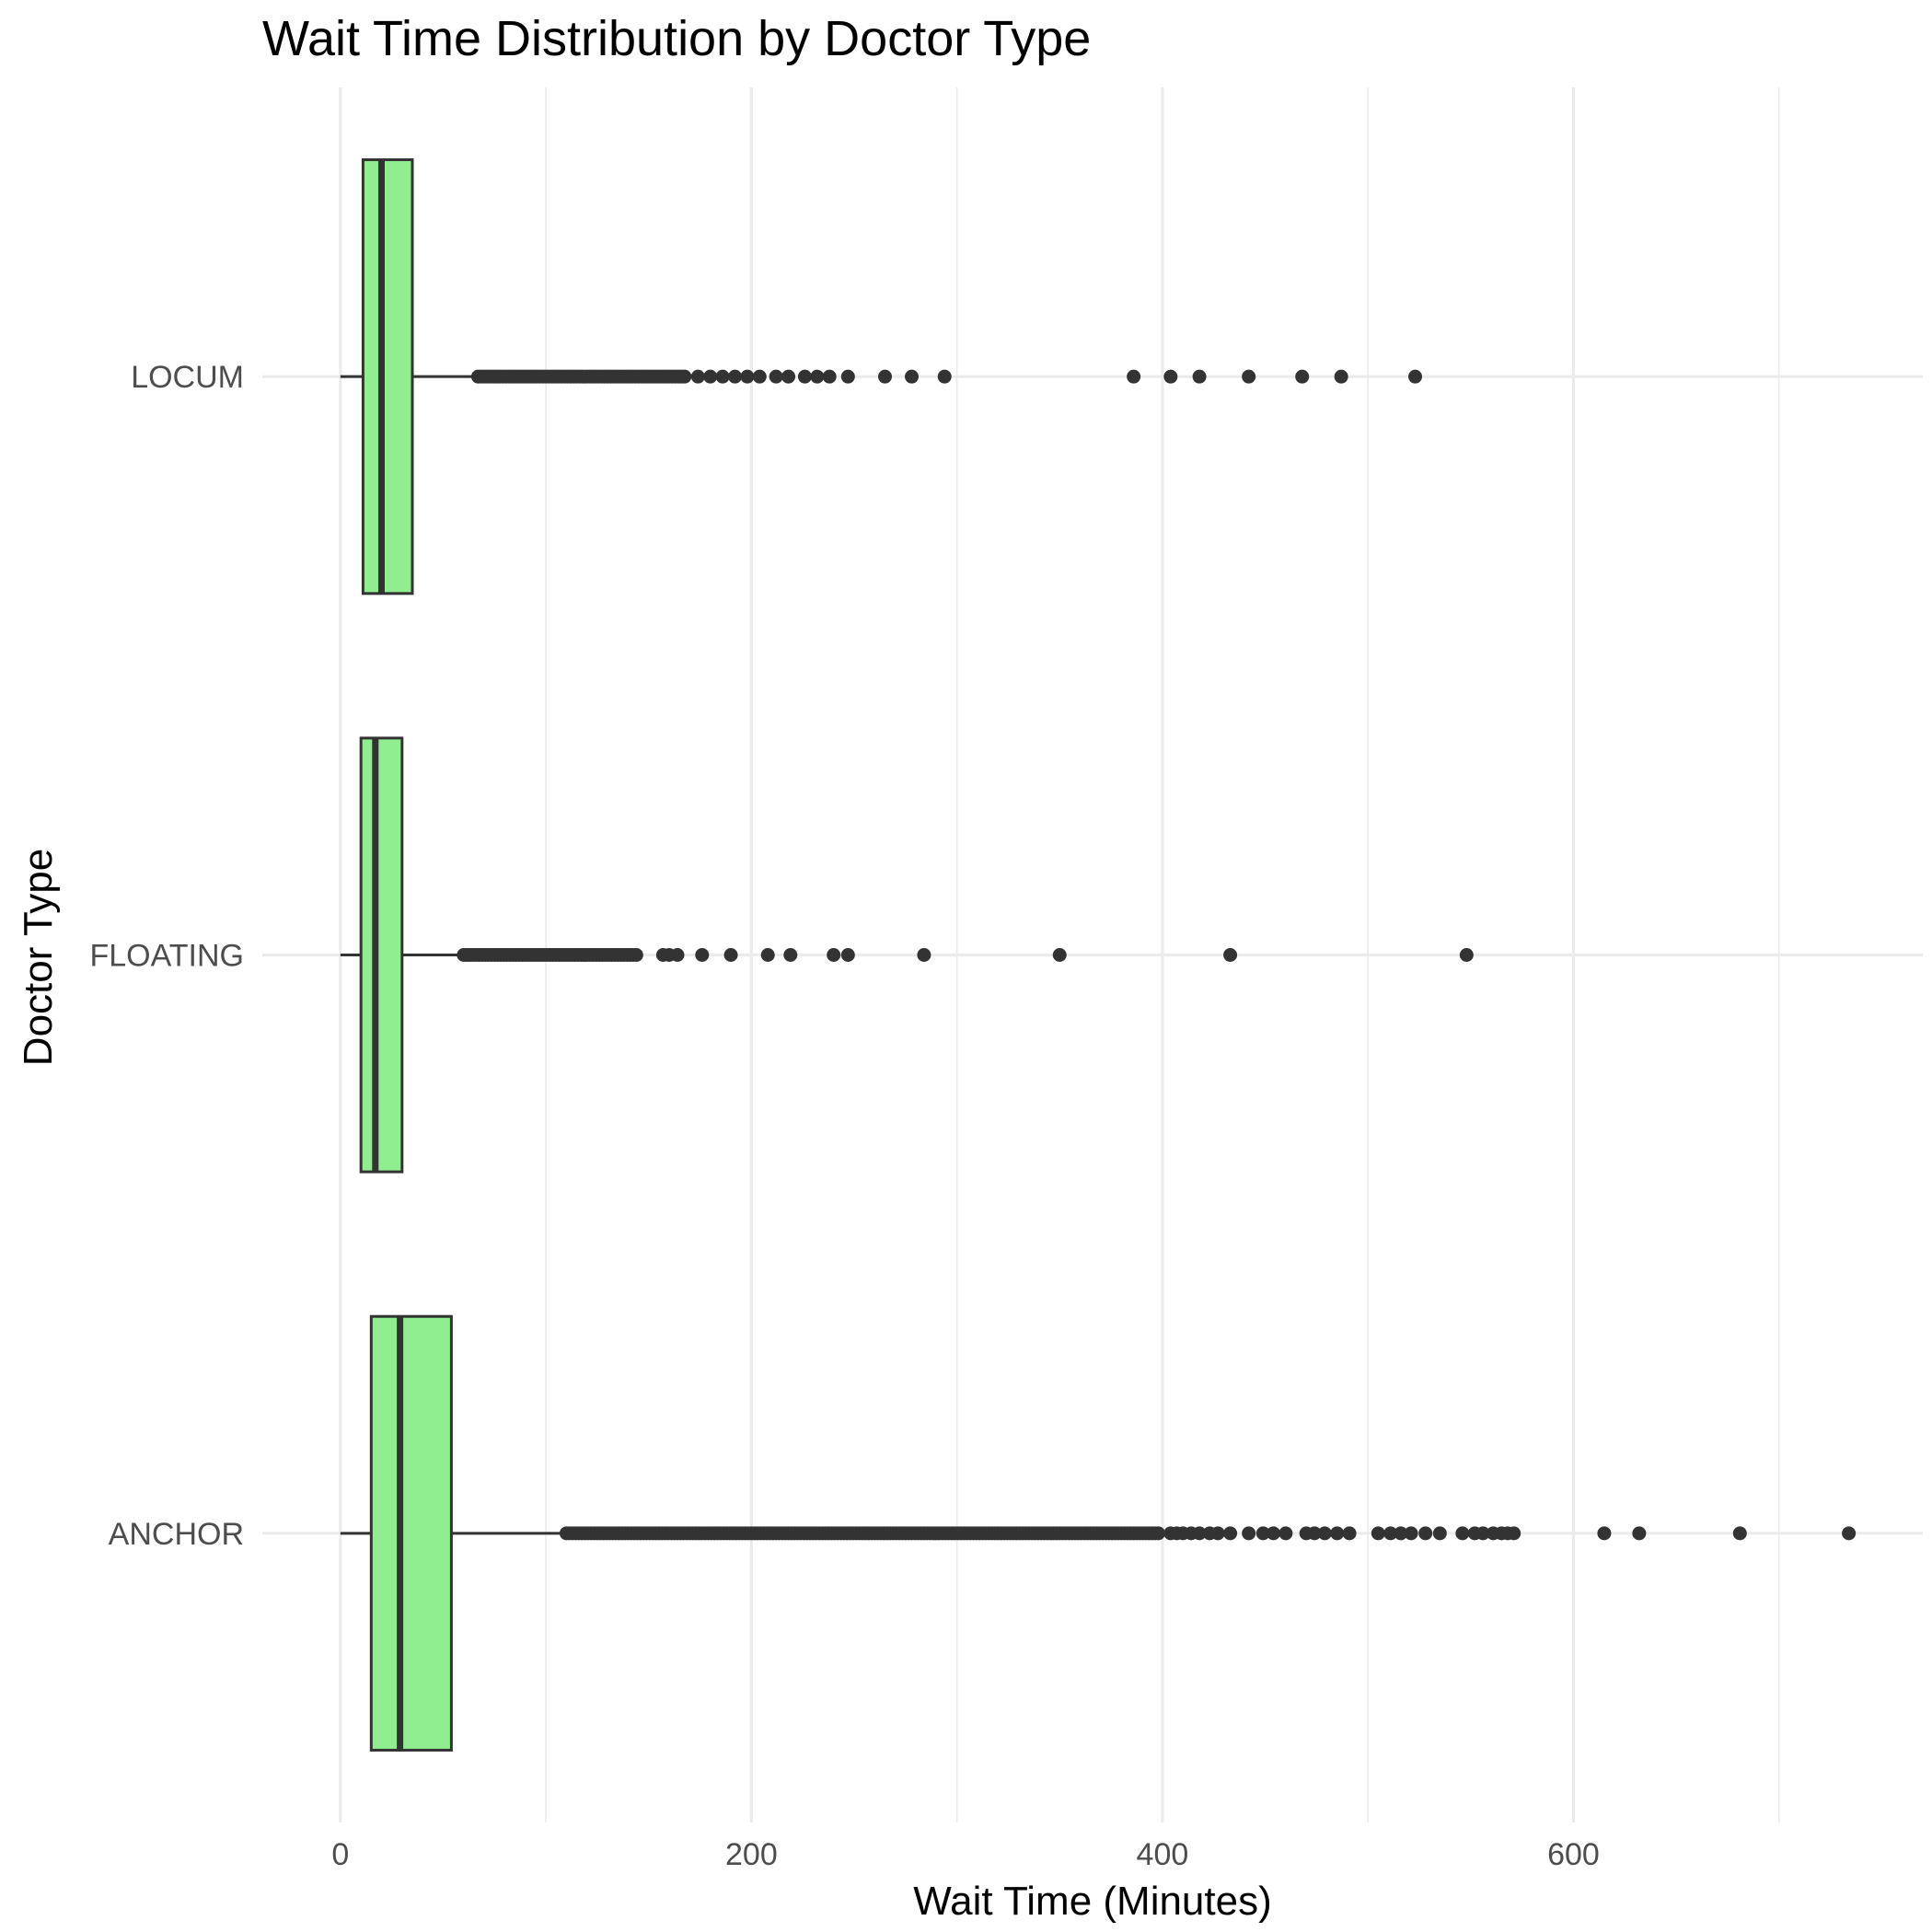  Describe the element at coordinates (965, 1855) in the screenshot. I see `x-axis-ticks: 0 200 400 600` at that location.